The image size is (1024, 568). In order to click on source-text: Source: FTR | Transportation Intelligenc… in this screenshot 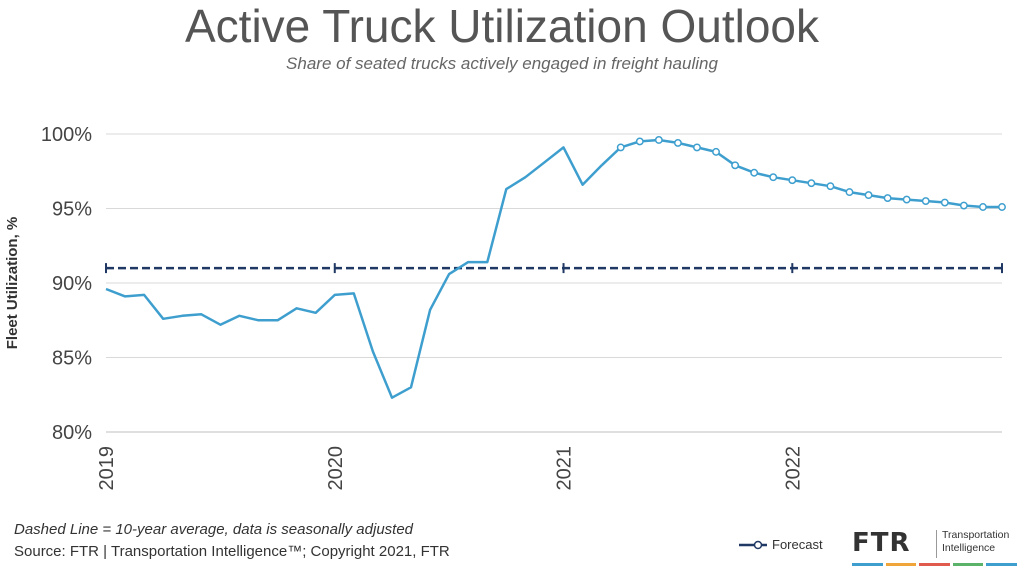, I will do `click(232, 551)`.